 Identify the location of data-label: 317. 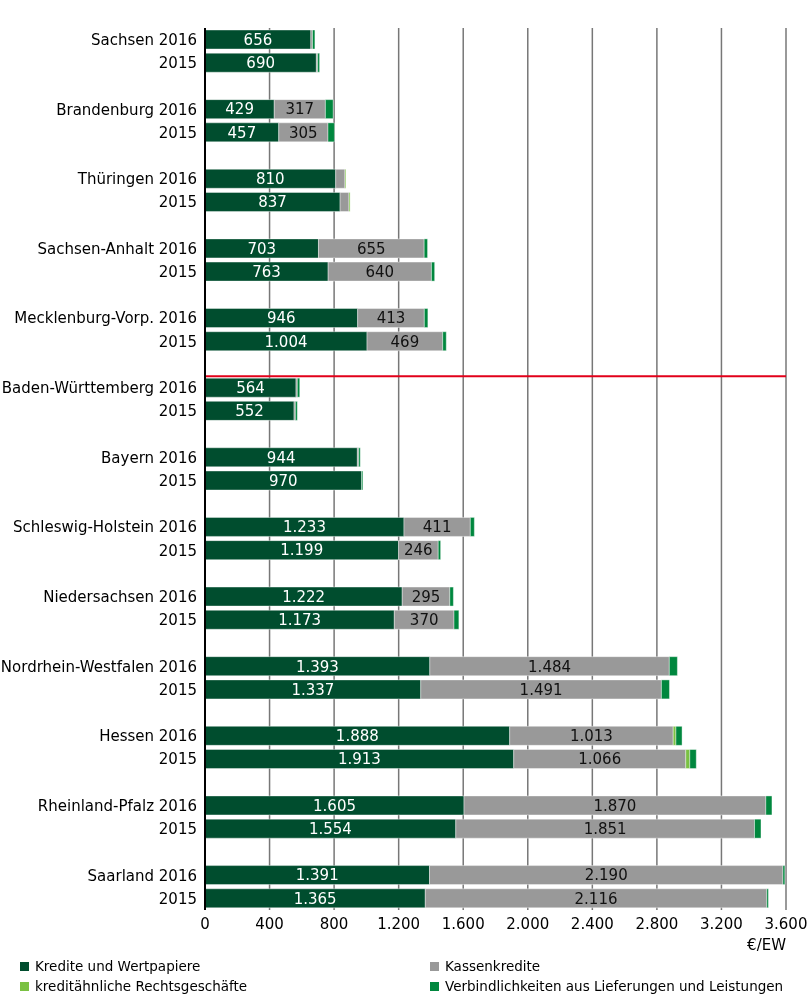
(300, 109).